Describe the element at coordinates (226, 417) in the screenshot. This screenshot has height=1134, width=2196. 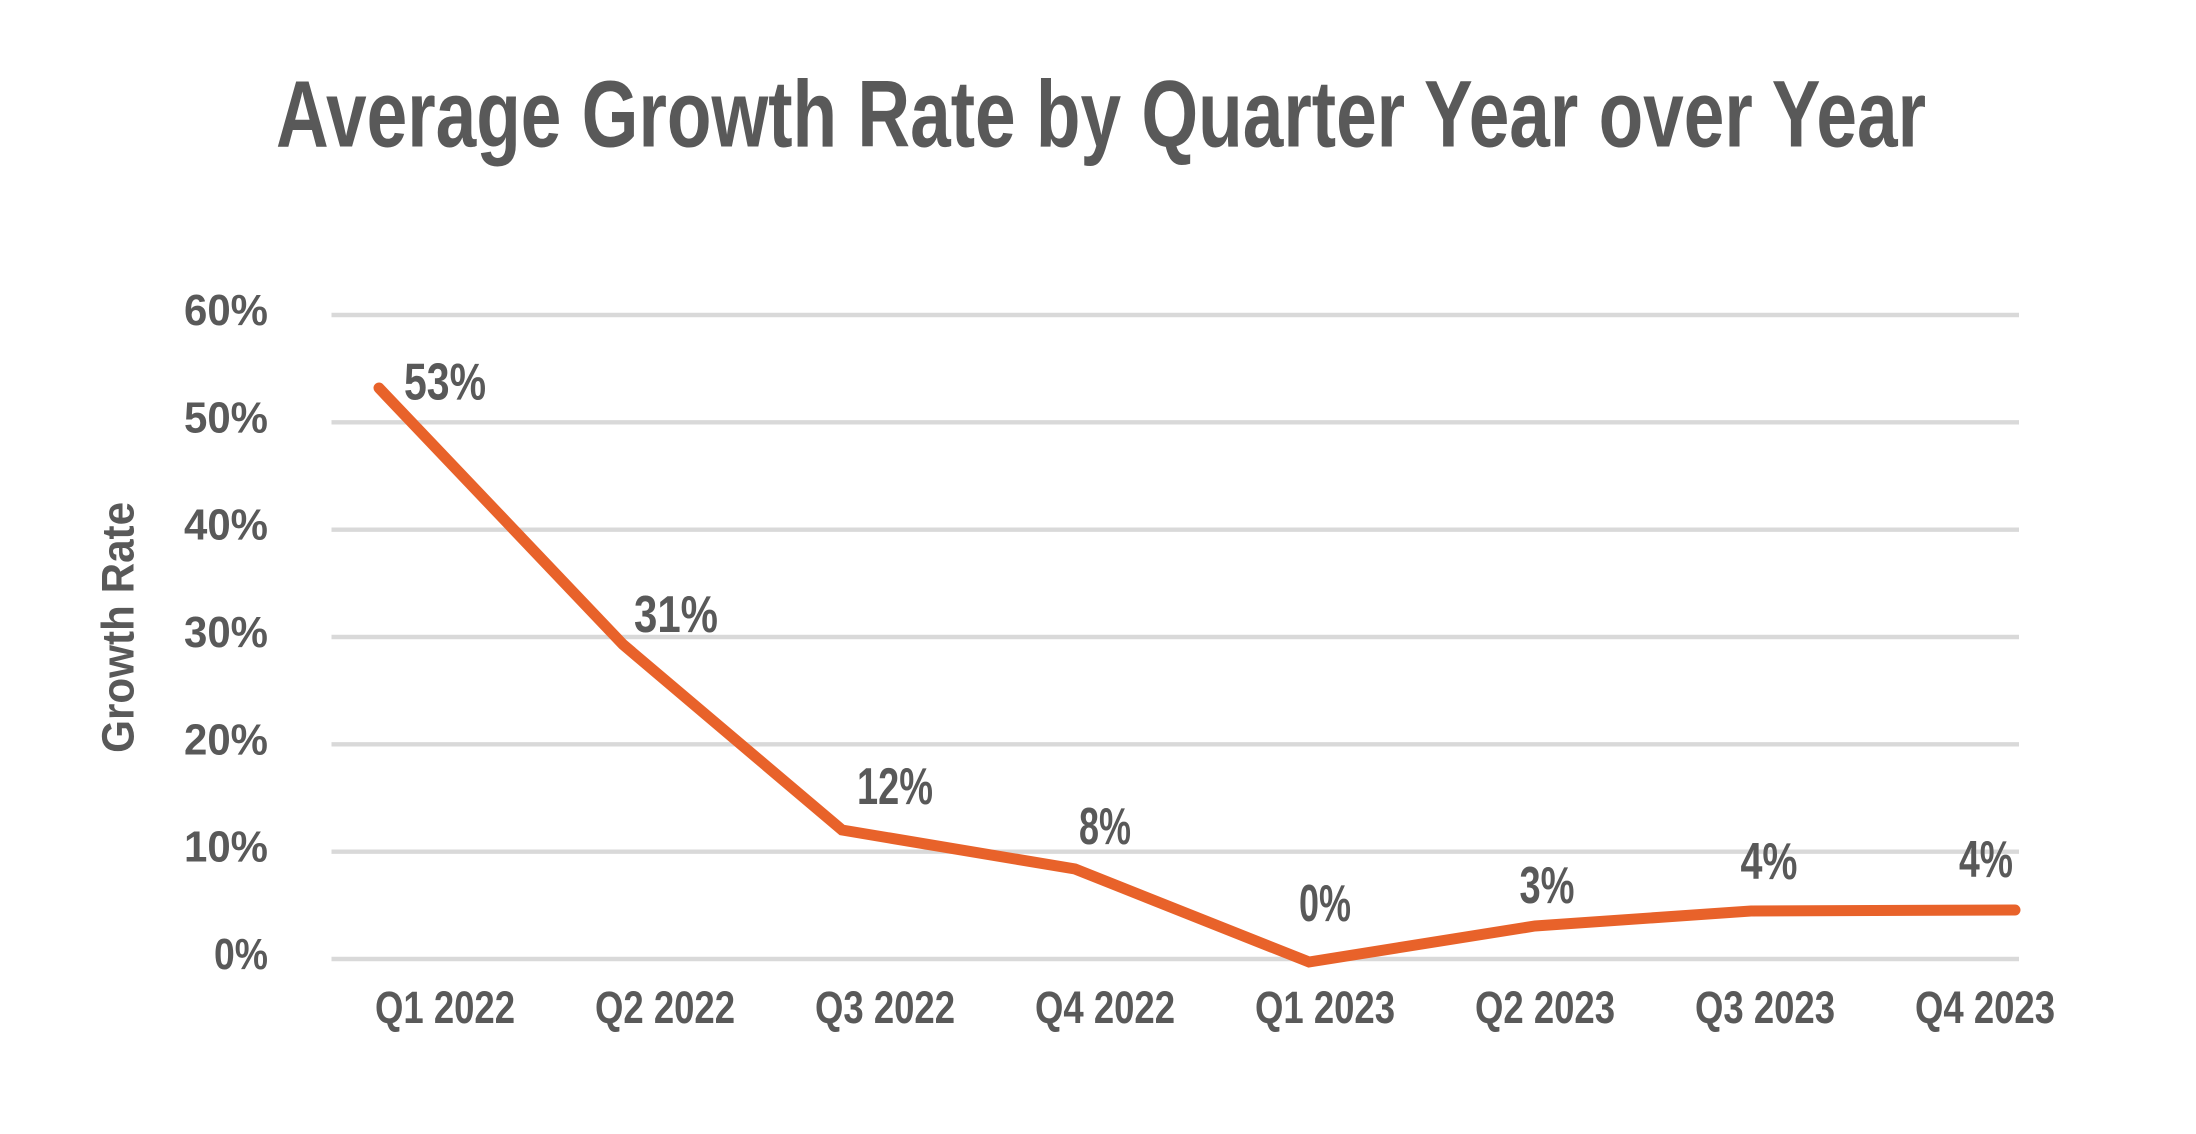
I see `svg-text: 50%` at that location.